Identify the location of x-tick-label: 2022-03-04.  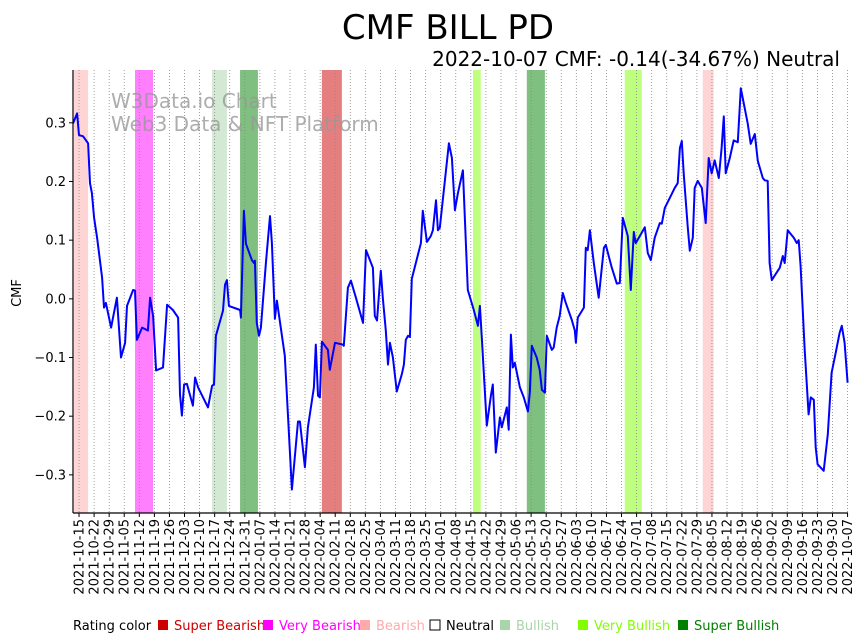
(381, 557).